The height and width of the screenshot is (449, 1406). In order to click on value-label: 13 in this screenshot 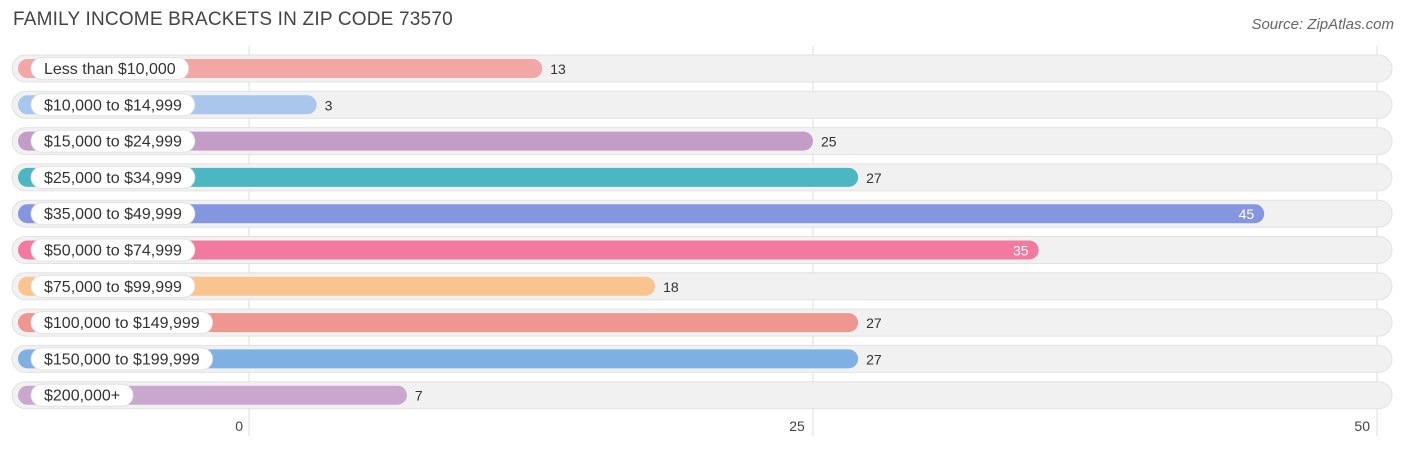, I will do `click(558, 69)`.